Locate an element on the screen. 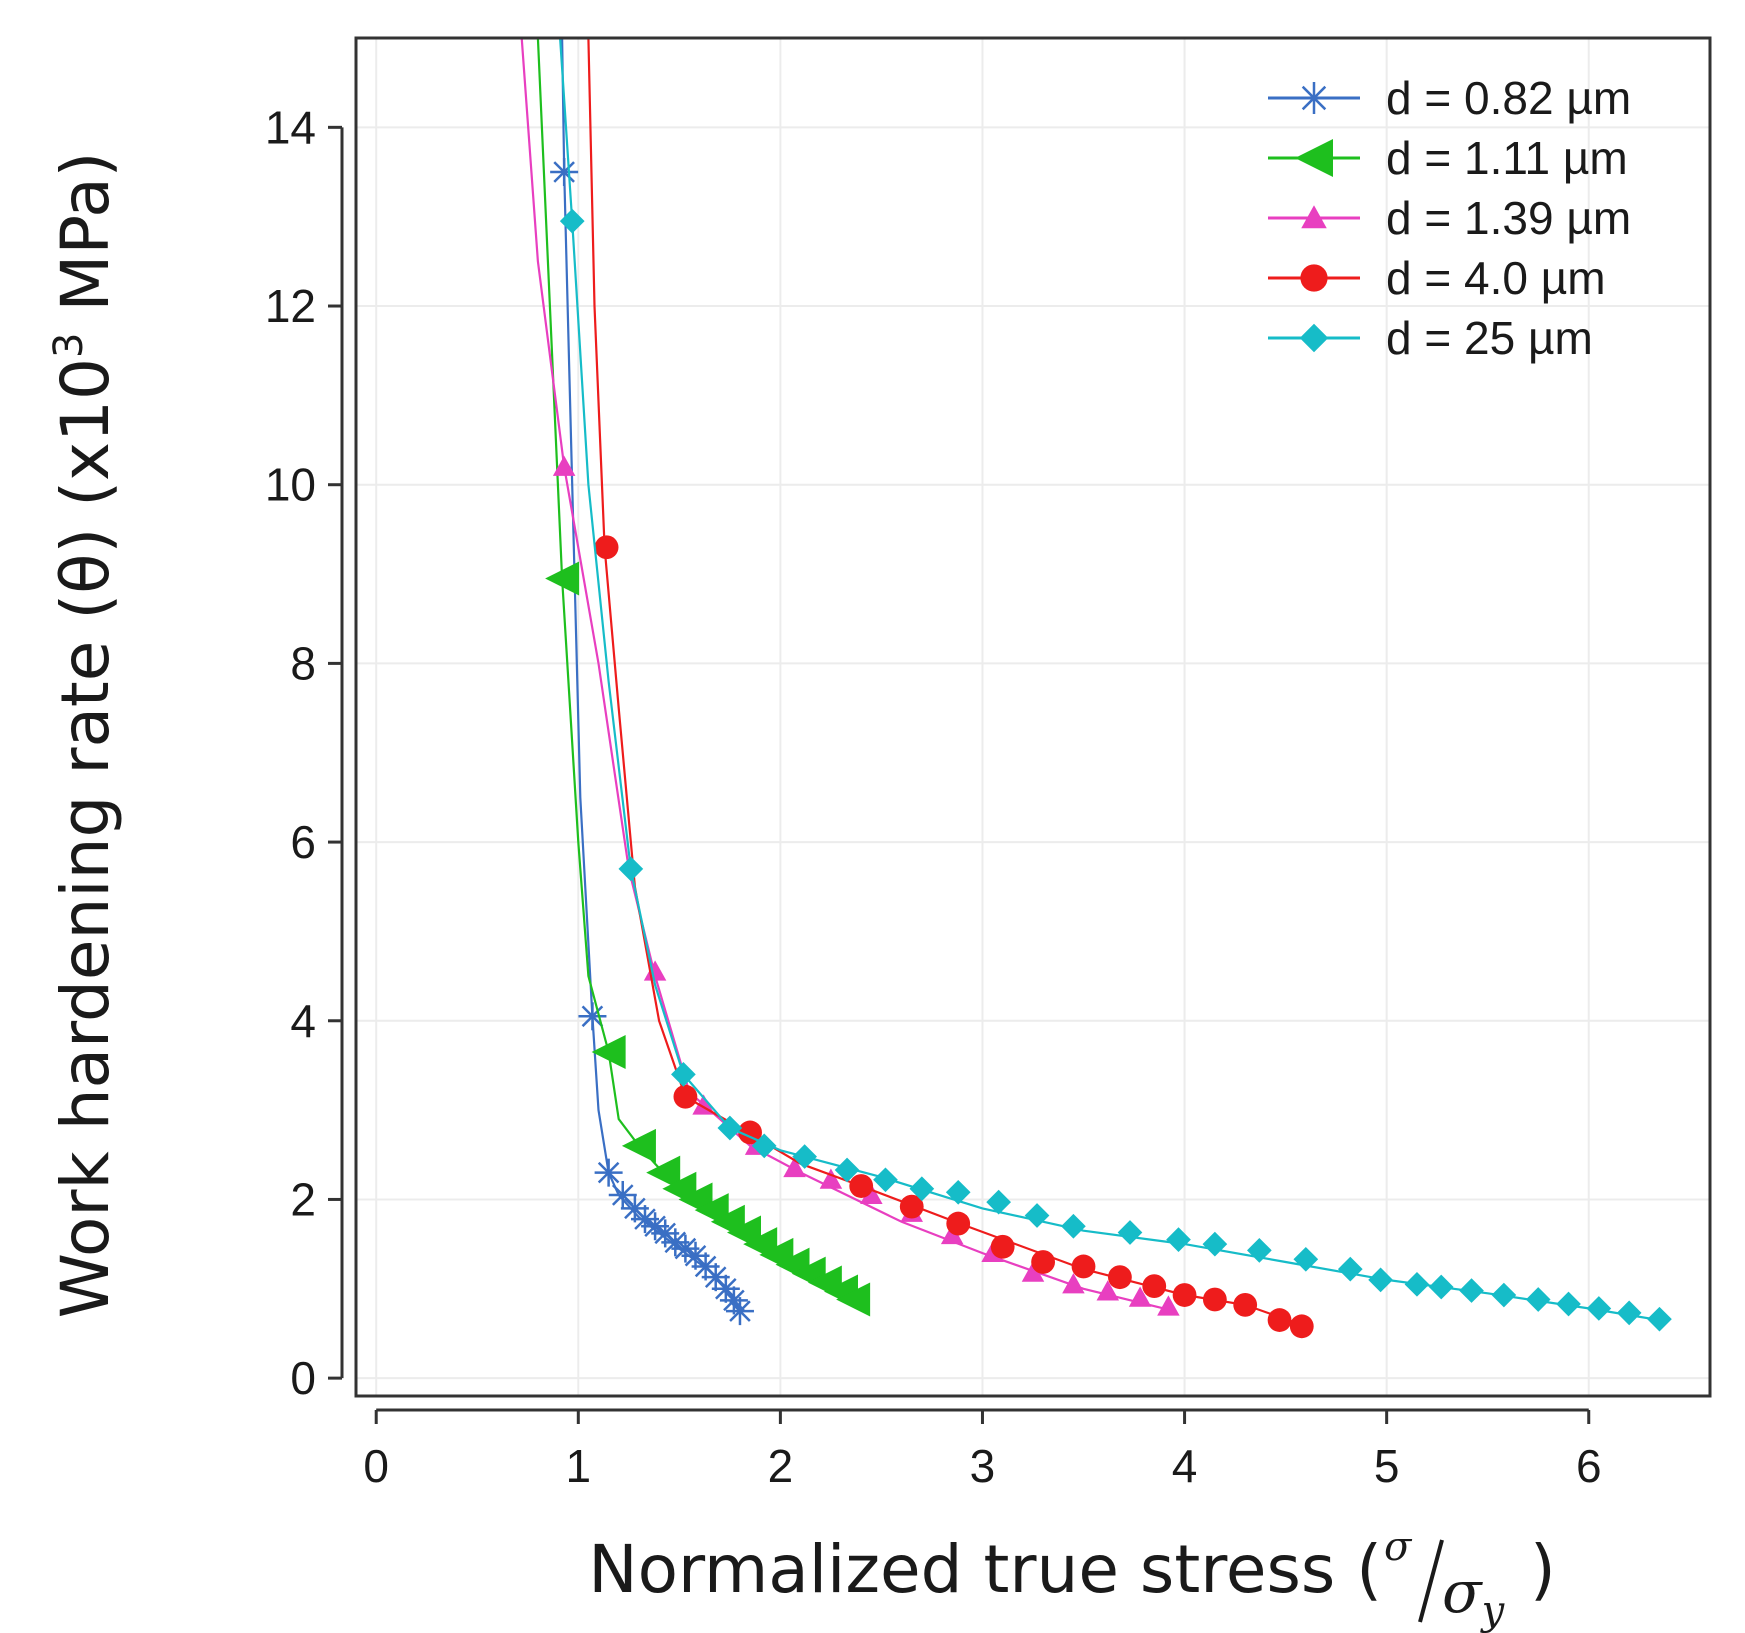  legend-label: d = 1.39 µm is located at coordinates (1508, 218).